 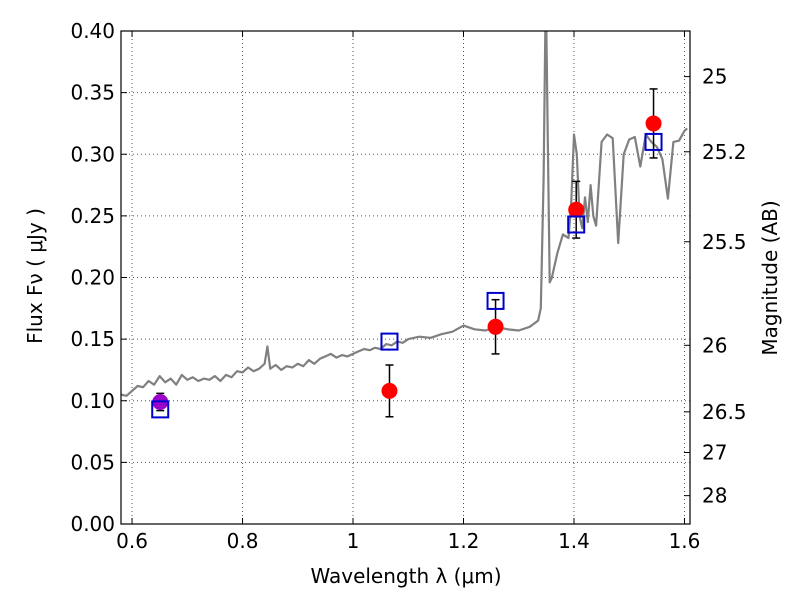 I want to click on y-tick-label: 0.05, so click(x=92, y=462).